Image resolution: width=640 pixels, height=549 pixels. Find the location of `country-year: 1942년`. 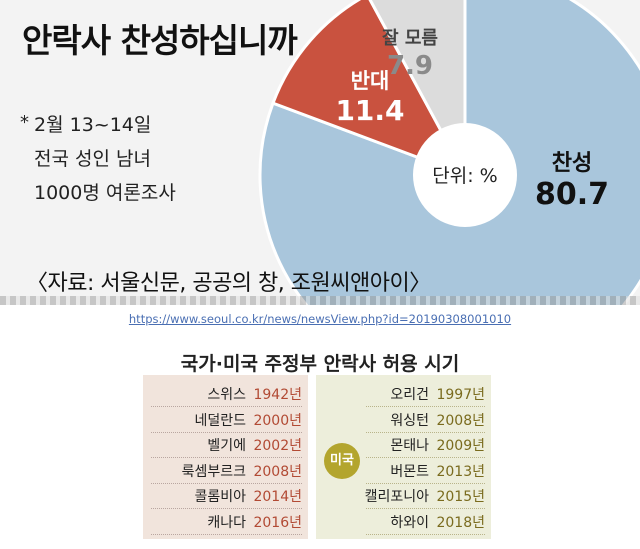

country-year: 1942년 is located at coordinates (277, 395).